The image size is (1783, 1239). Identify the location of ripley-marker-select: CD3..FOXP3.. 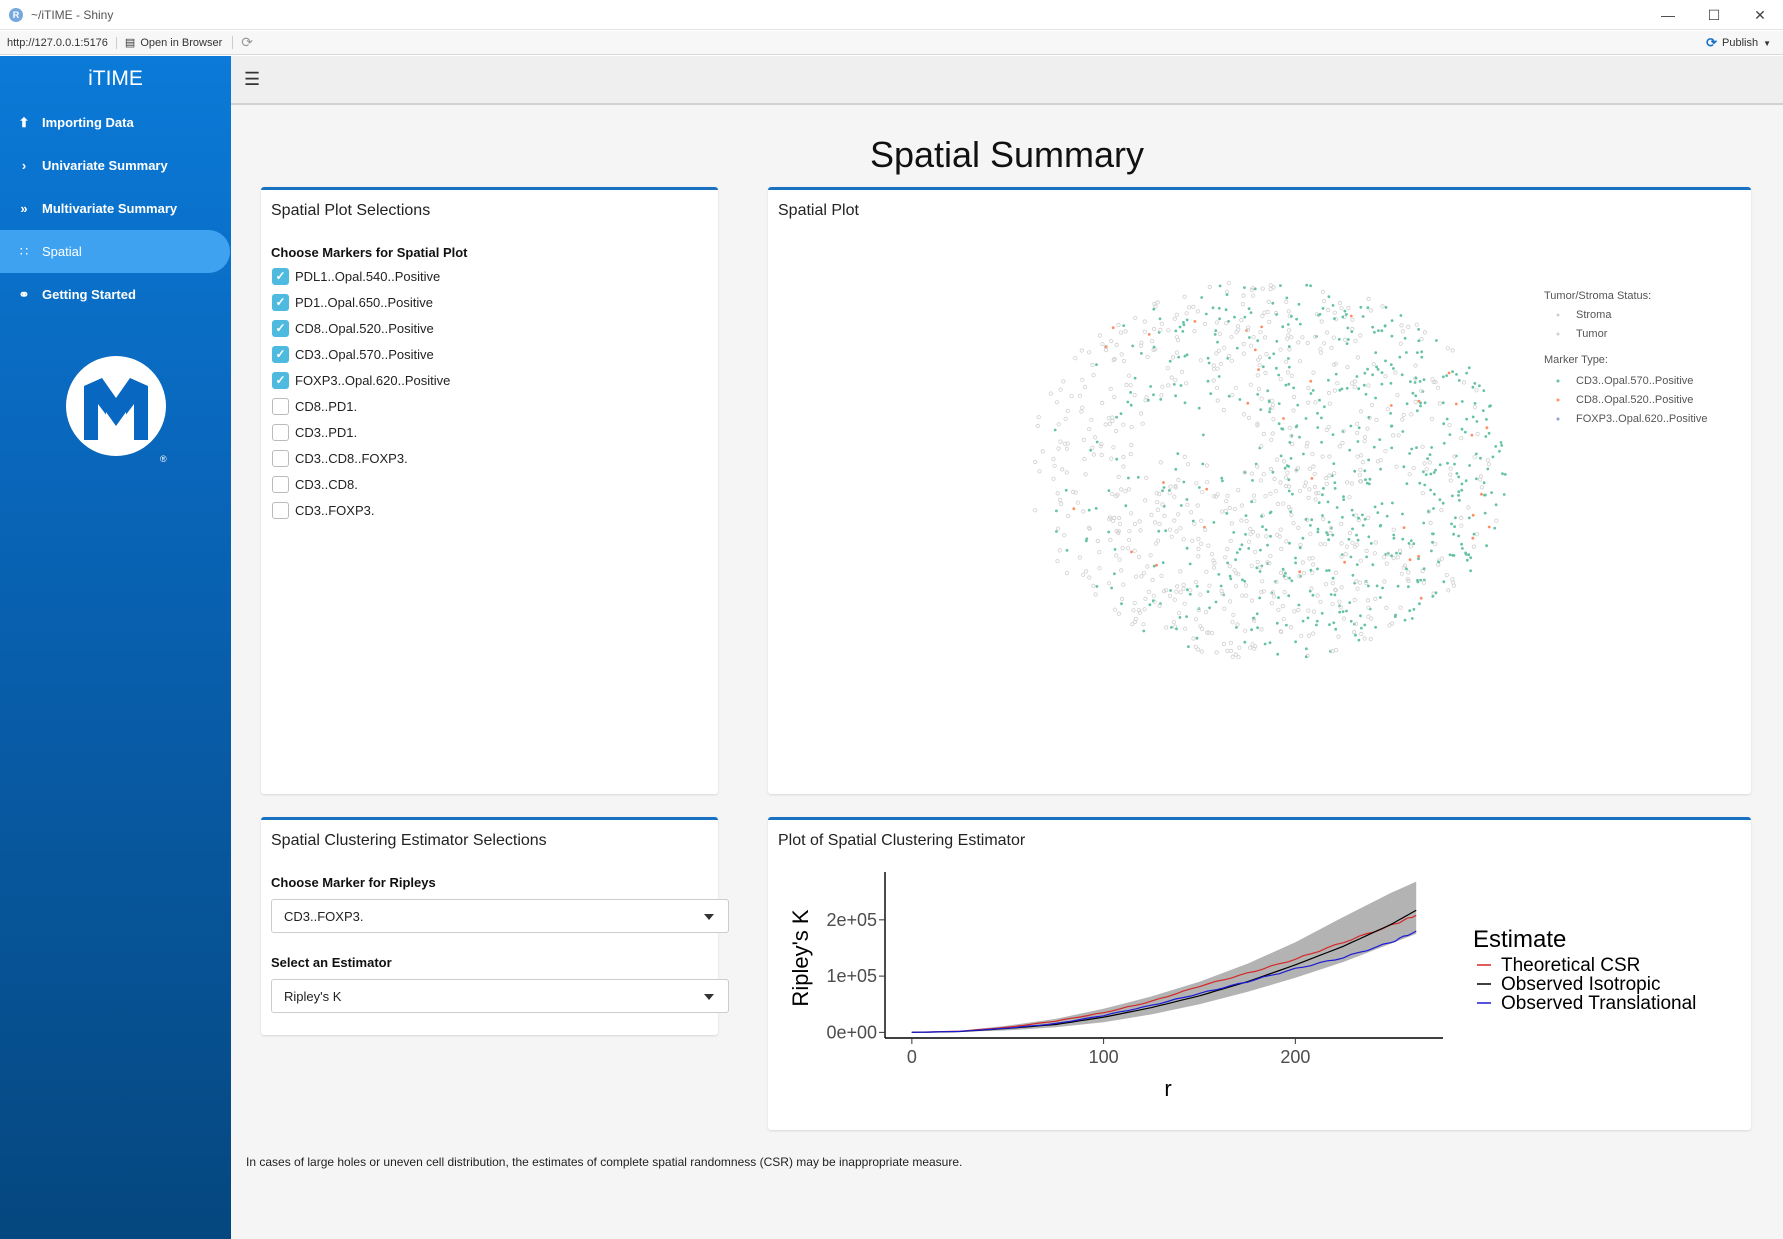
(500, 916).